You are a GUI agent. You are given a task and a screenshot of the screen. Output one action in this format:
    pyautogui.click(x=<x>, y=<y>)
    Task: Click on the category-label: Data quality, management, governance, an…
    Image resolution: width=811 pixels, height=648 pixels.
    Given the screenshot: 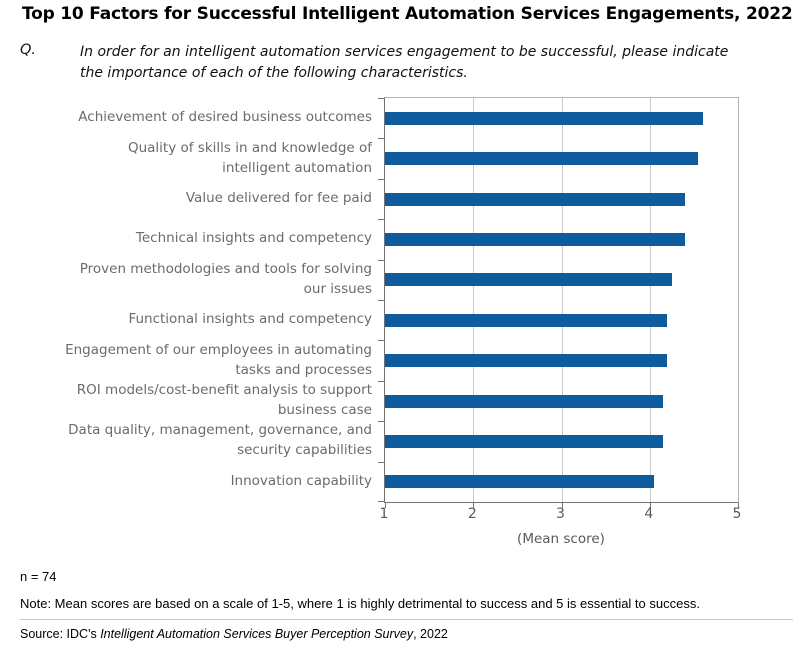 What is the action you would take?
    pyautogui.click(x=220, y=440)
    